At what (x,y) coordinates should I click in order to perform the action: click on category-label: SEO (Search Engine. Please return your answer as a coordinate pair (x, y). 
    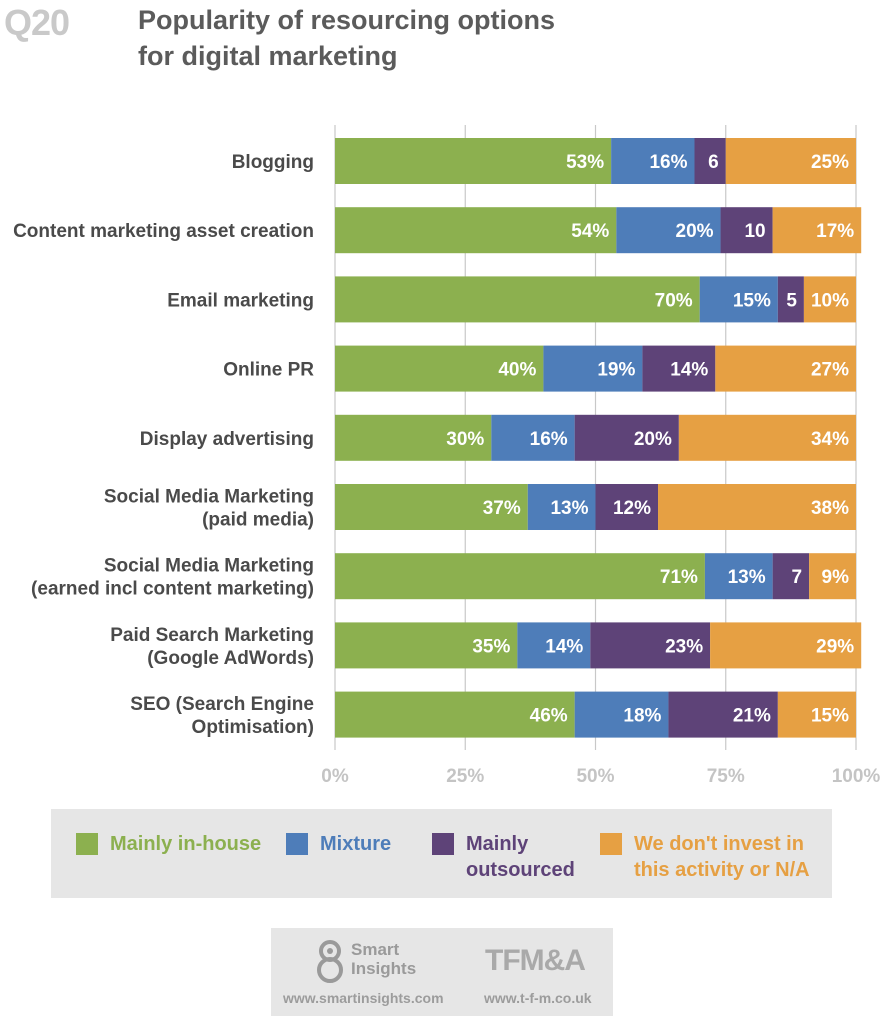
    Looking at the image, I should click on (222, 704).